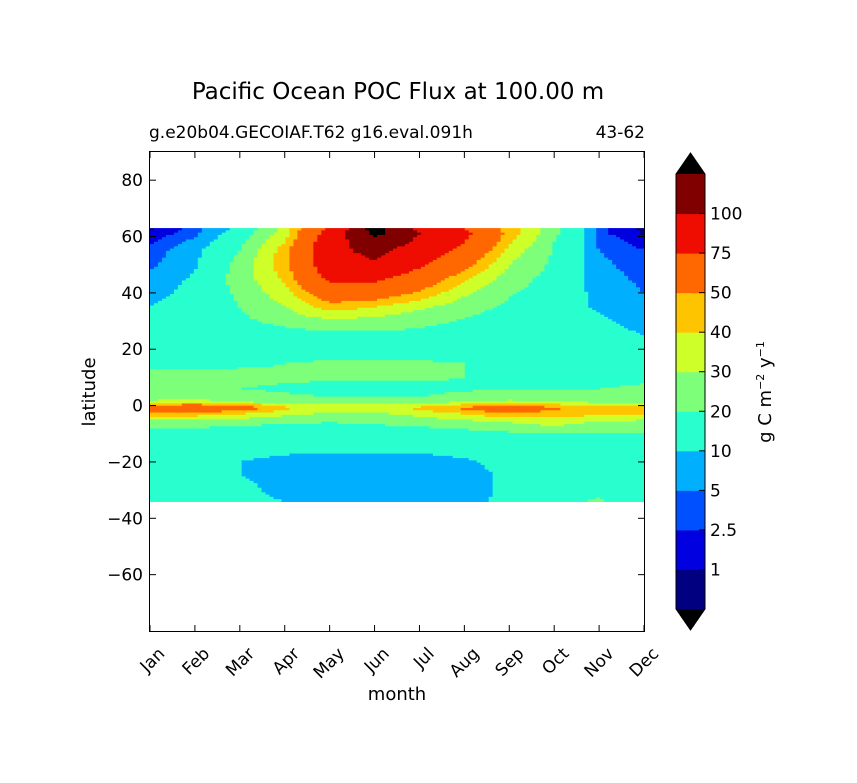 This screenshot has height=783, width=857. What do you see at coordinates (690, 589) in the screenshot?
I see `colorbar-segment` at bounding box center [690, 589].